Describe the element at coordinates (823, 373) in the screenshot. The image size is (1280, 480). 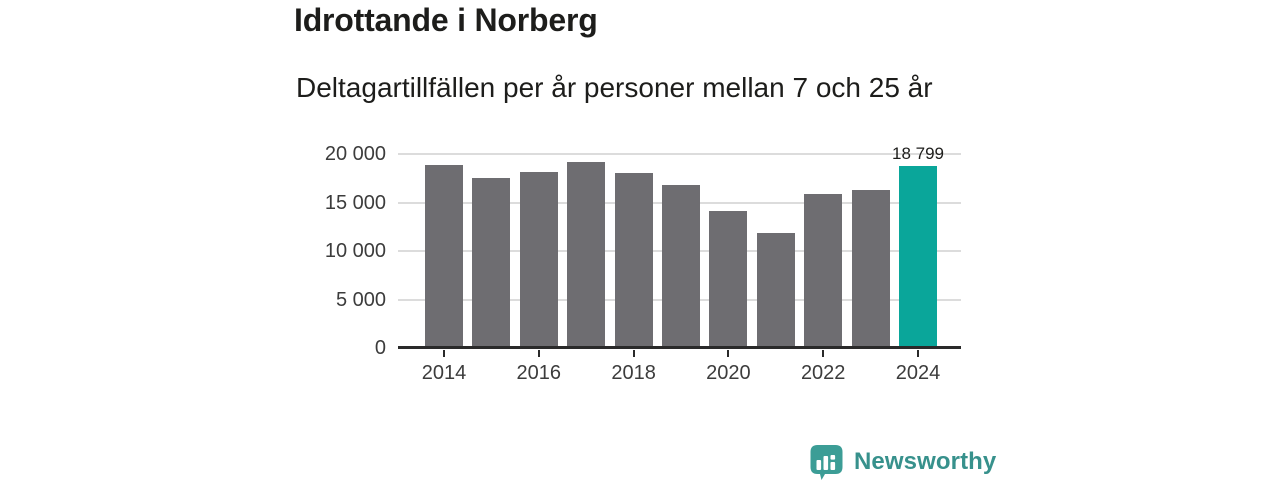
I see `x-axis-tick-label: 2022` at that location.